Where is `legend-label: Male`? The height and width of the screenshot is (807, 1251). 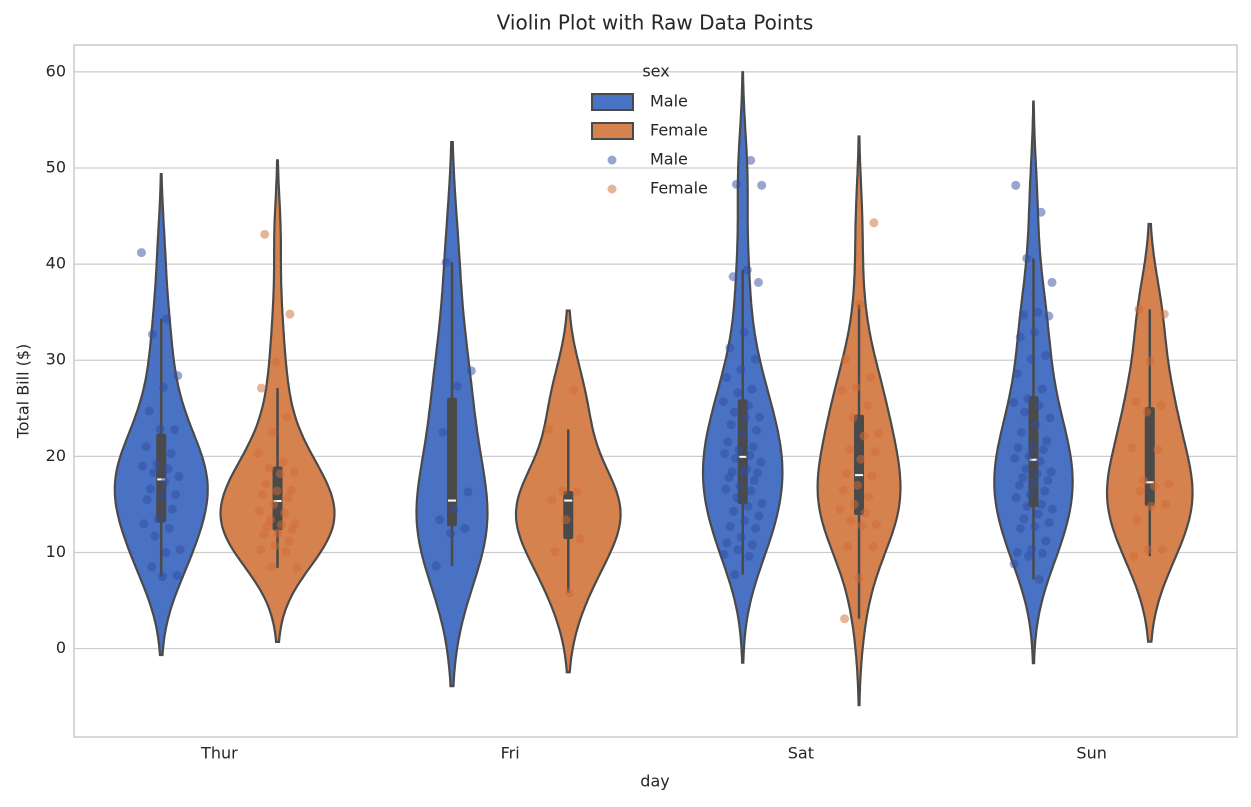 legend-label: Male is located at coordinates (669, 159).